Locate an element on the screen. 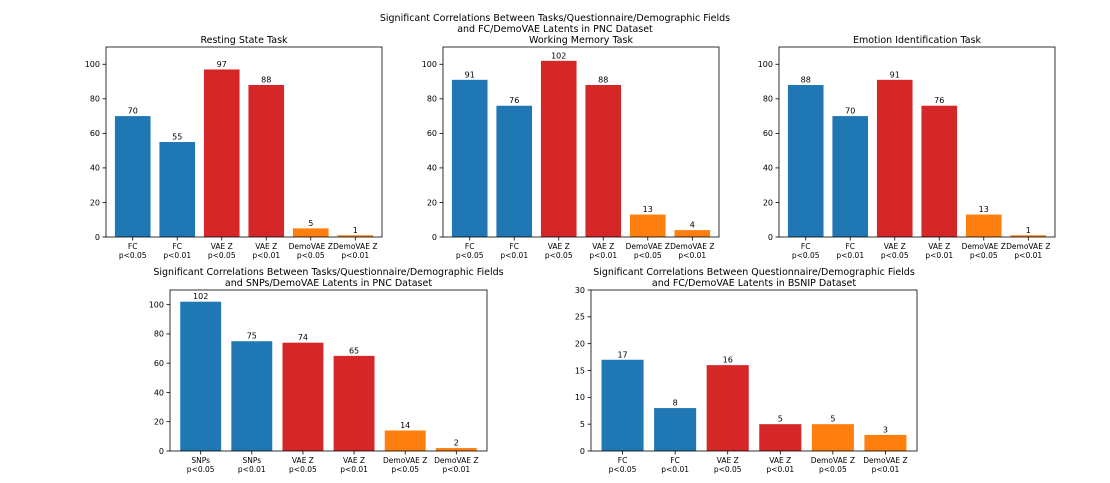  bar-value-label: 102 is located at coordinates (200, 296).